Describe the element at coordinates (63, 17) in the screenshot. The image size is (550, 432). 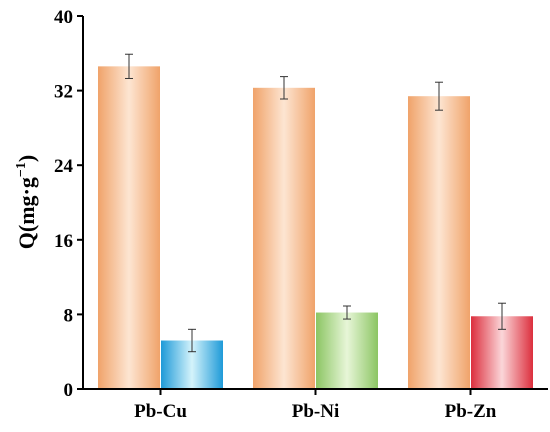
I see `y-tick-label-40: 40` at that location.